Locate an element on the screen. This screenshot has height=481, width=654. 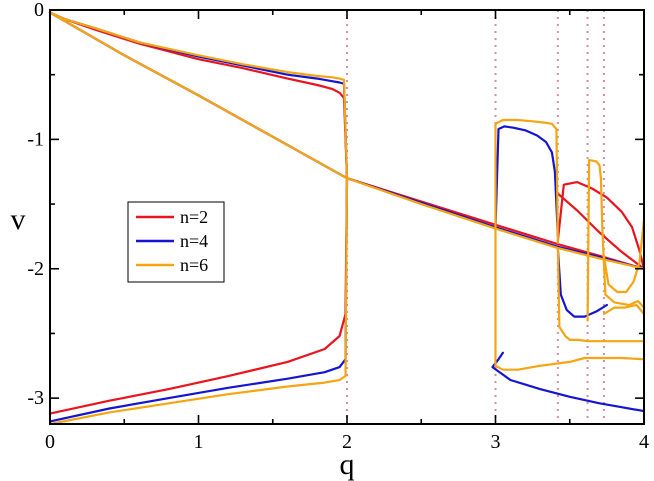
legend-label: n=4 is located at coordinates (194, 241).